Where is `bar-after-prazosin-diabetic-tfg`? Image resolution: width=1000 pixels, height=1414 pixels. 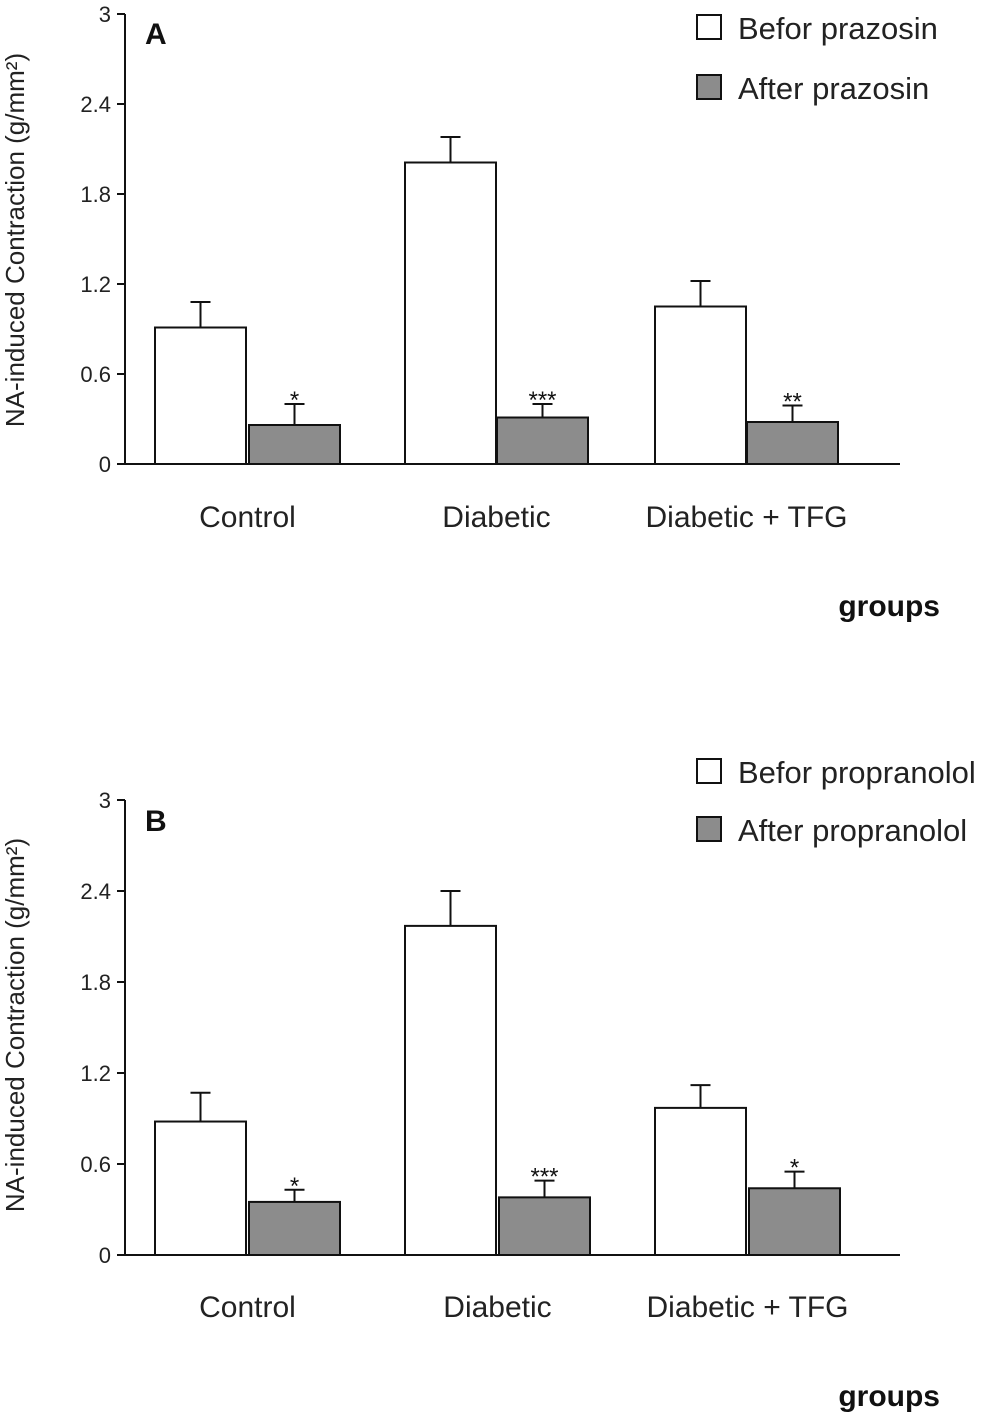
bar-after-prazosin-diabetic-tfg is located at coordinates (792, 443).